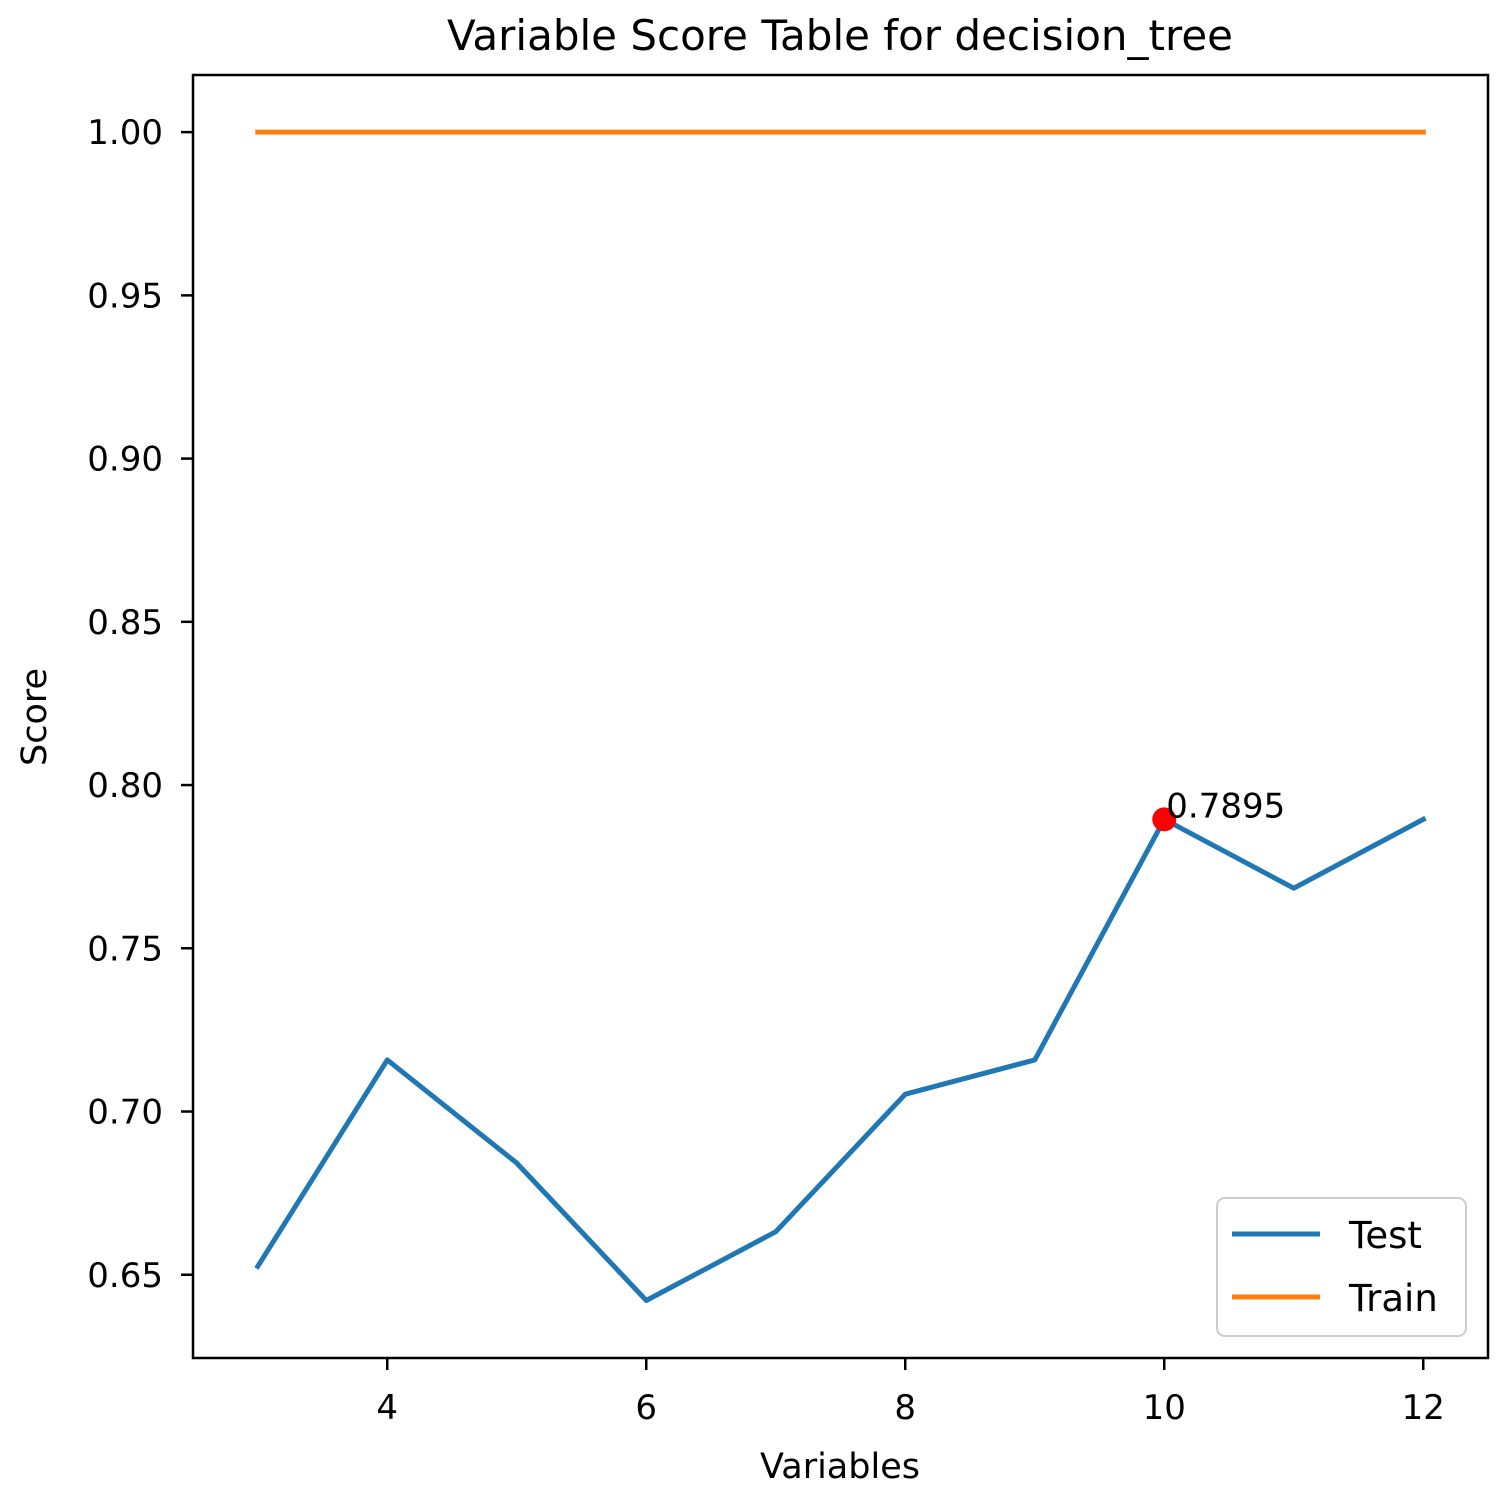 This screenshot has width=1500, height=1500. I want to click on y-axis-title: Score, so click(35, 717).